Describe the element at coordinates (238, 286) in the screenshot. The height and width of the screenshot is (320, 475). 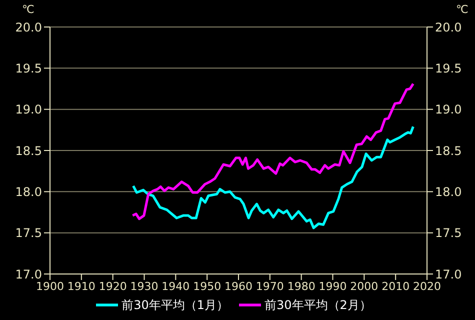
I see `x-tick-label: 1960` at that location.